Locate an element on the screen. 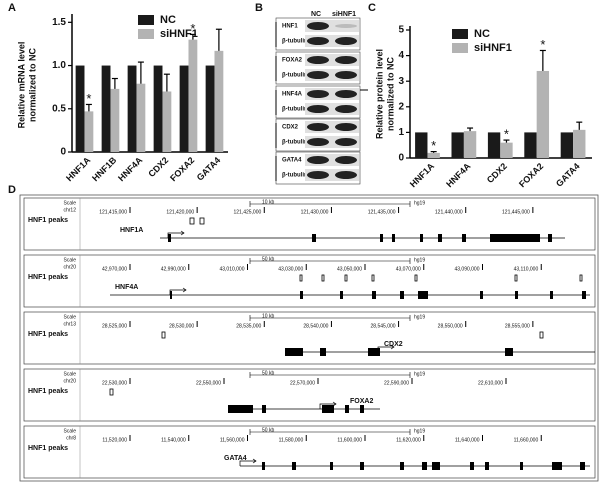 Image resolution: width=601 pixels, height=484 pixels. coord-label: 42,970,000 is located at coordinates (114, 269).